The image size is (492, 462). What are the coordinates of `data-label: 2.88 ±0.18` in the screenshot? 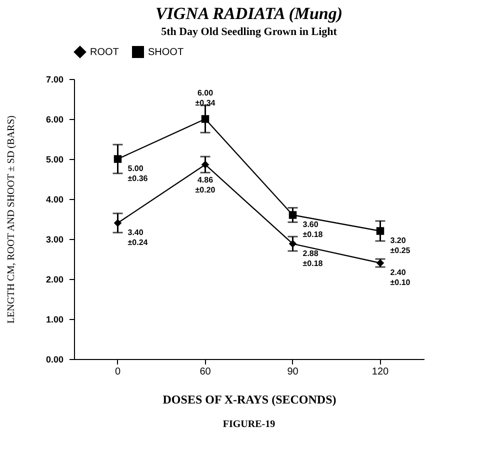 It's located at (313, 258).